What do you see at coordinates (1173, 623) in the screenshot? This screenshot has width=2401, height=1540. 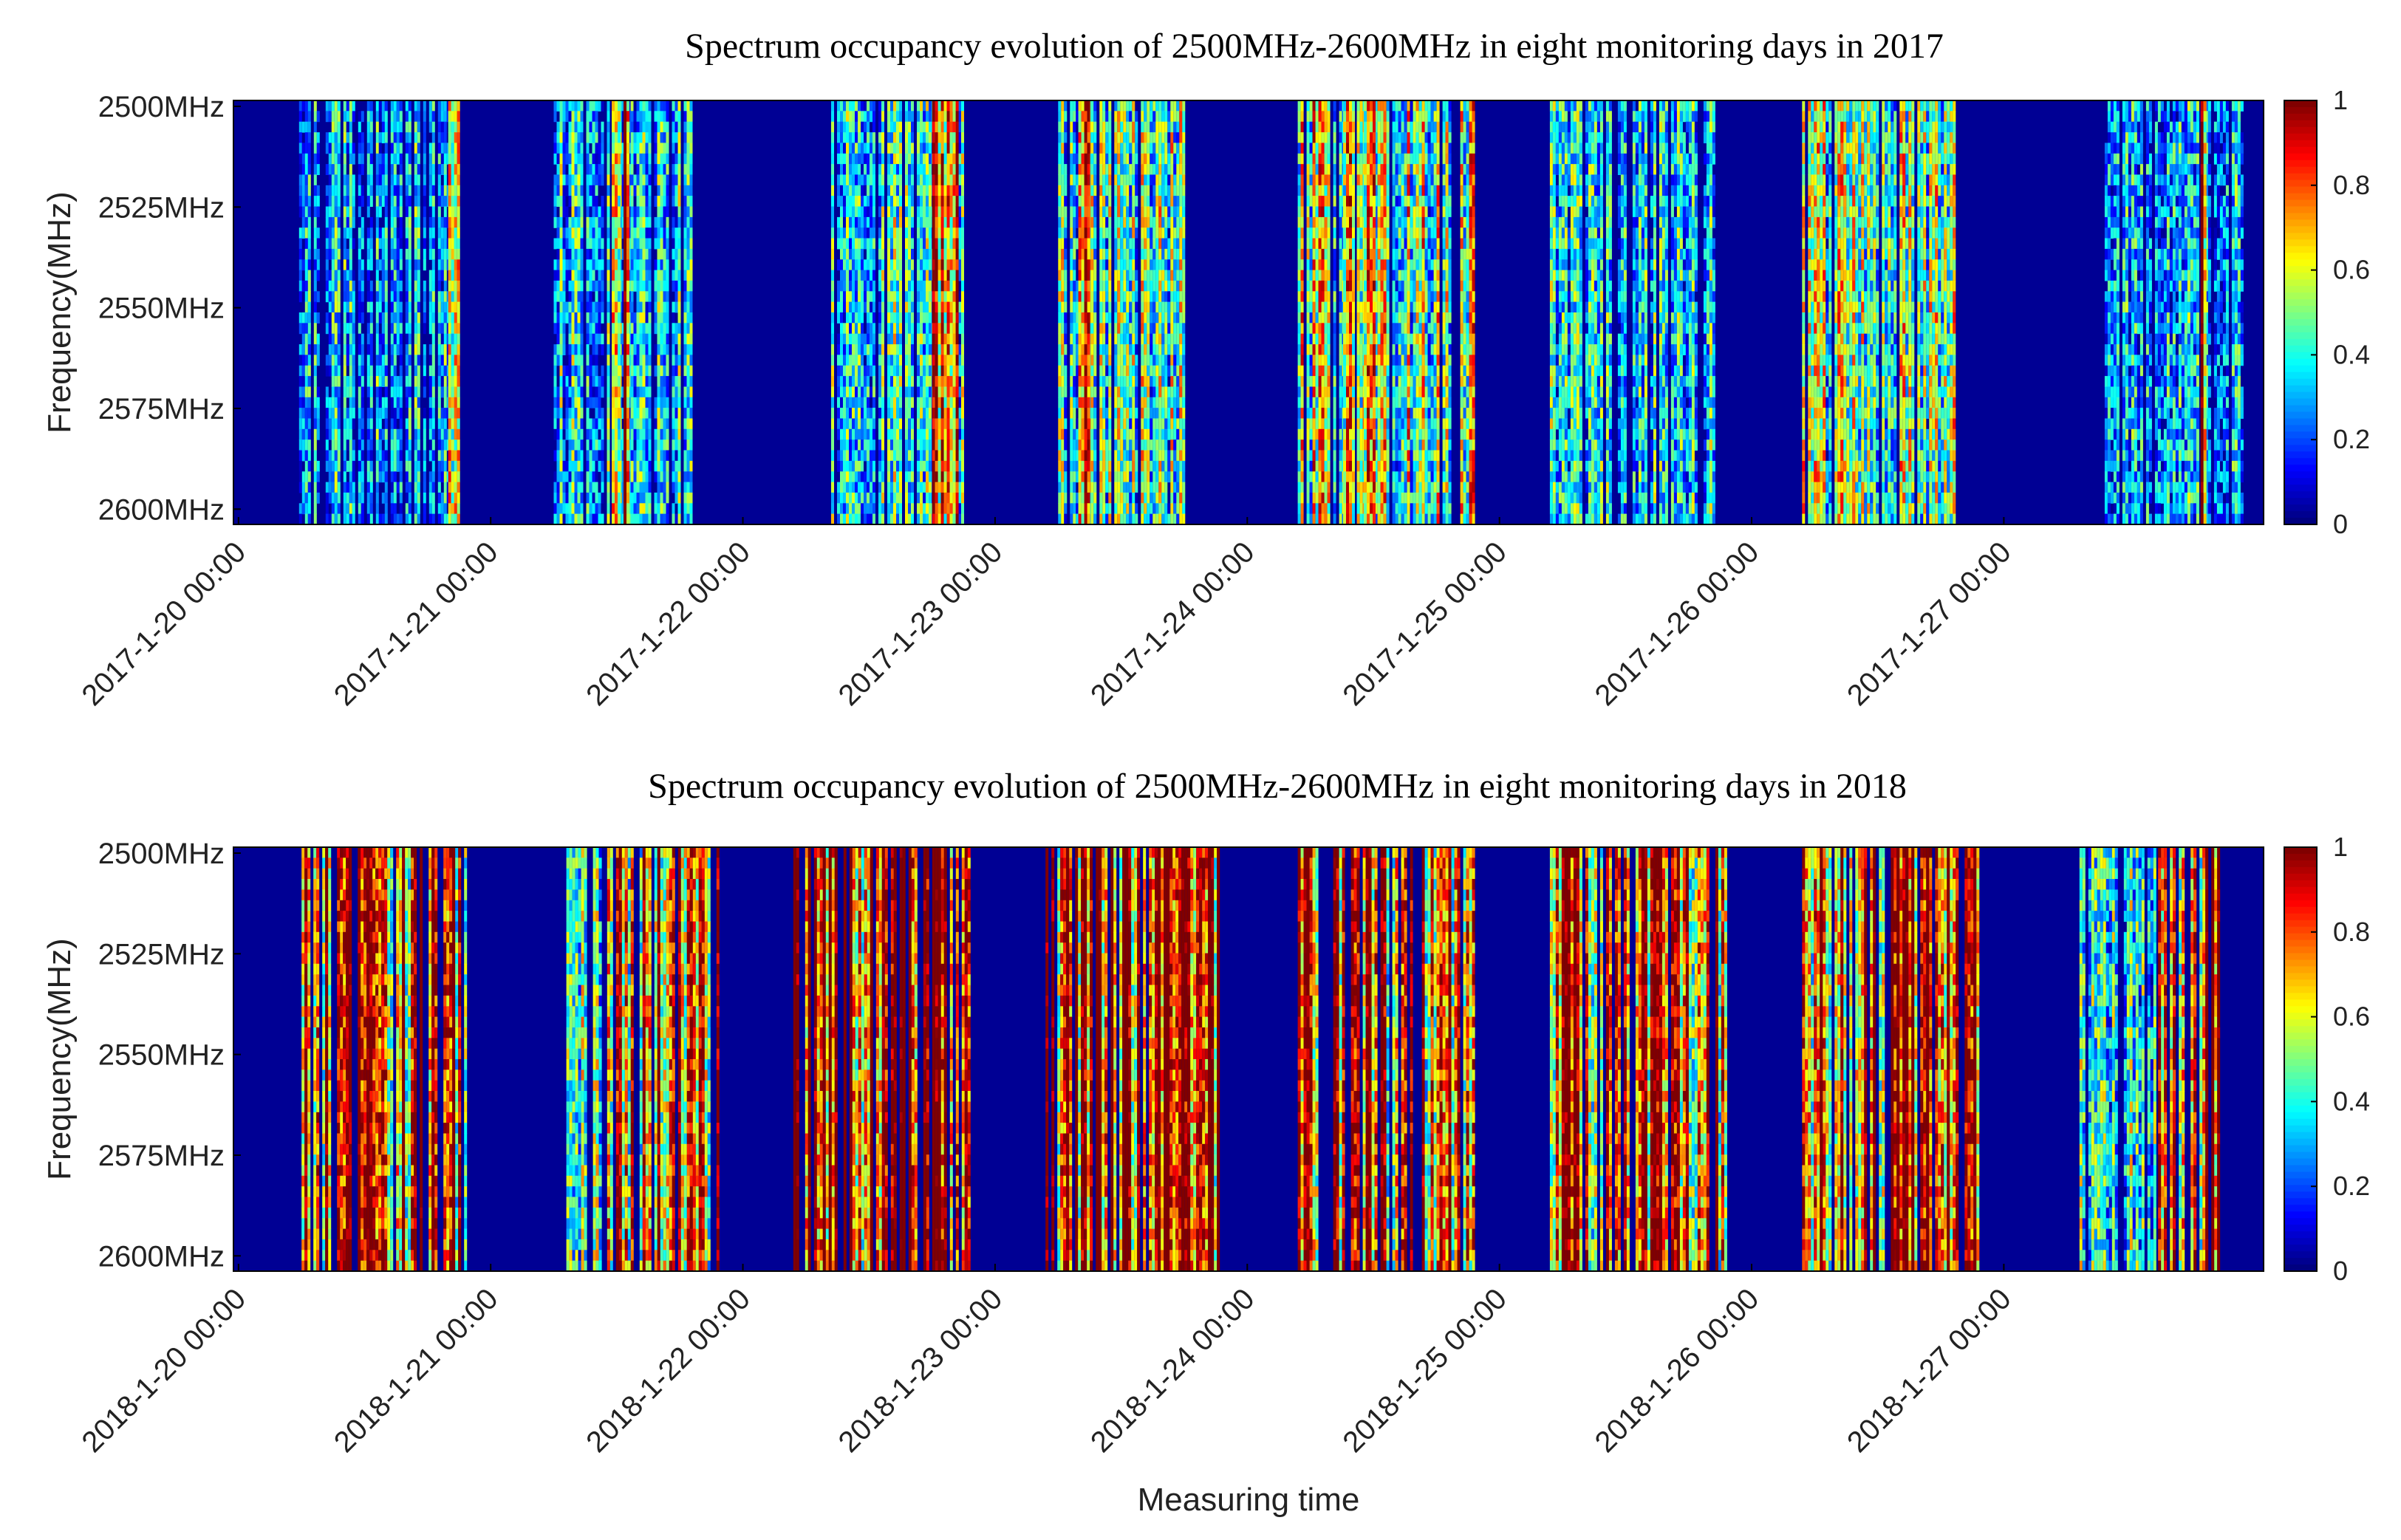 I see `x-tick-label: 2017-1-24 00:00` at bounding box center [1173, 623].